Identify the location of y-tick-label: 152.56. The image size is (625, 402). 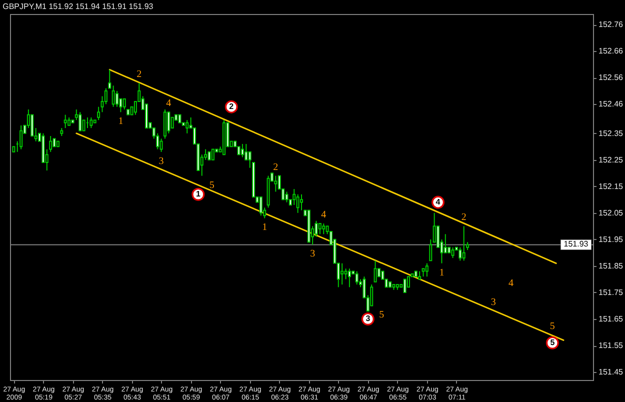
(611, 77).